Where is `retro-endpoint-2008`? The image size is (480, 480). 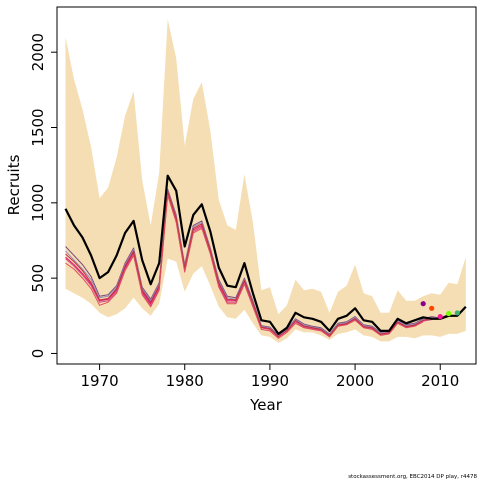 retro-endpoint-2008 is located at coordinates (423, 304).